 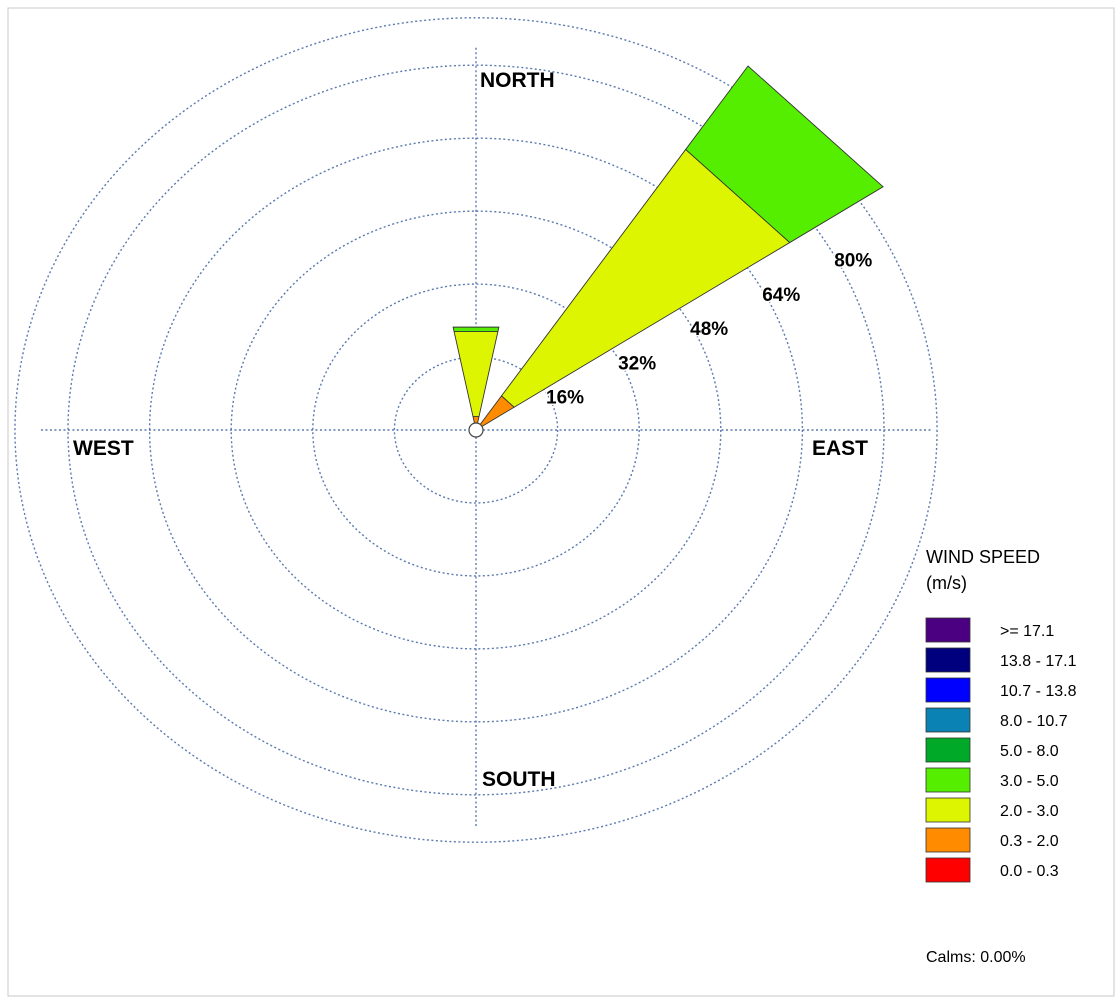 I want to click on legend-label: 10.7 - 13.8, so click(x=1038, y=691).